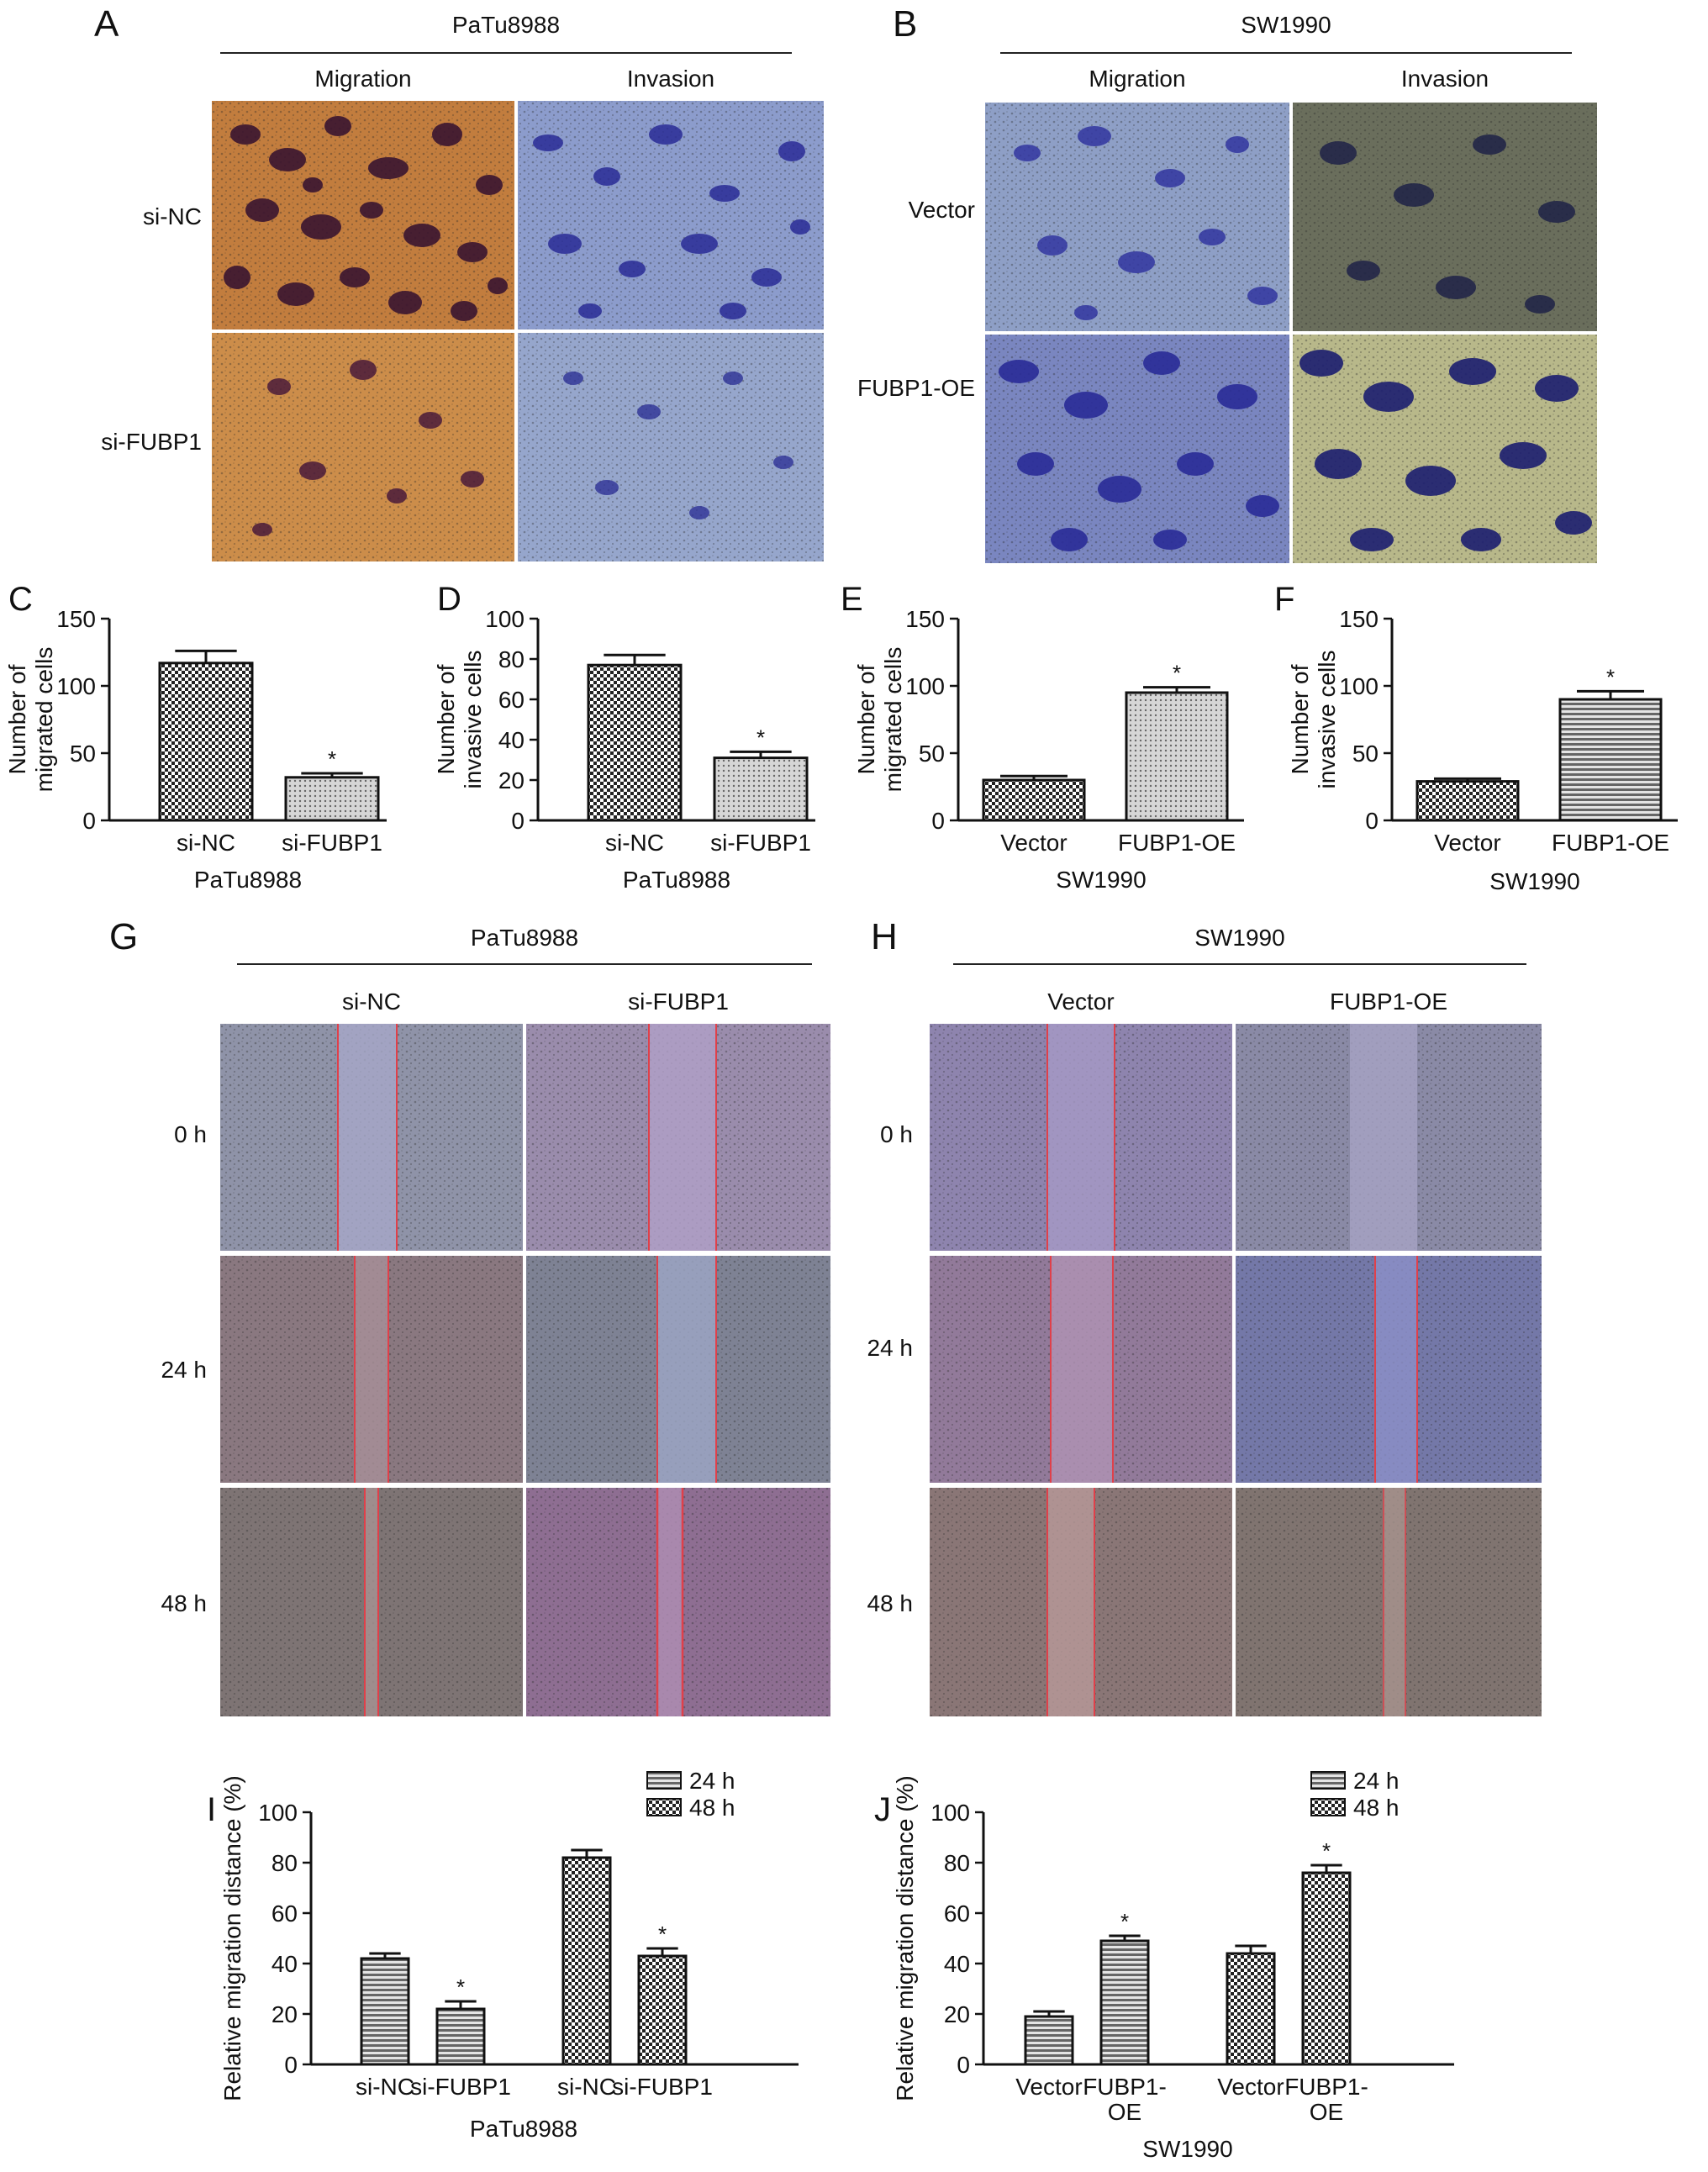 Image resolution: width=1708 pixels, height=2172 pixels. Describe the element at coordinates (1177, 674) in the screenshot. I see `chart-e-significance: *` at that location.